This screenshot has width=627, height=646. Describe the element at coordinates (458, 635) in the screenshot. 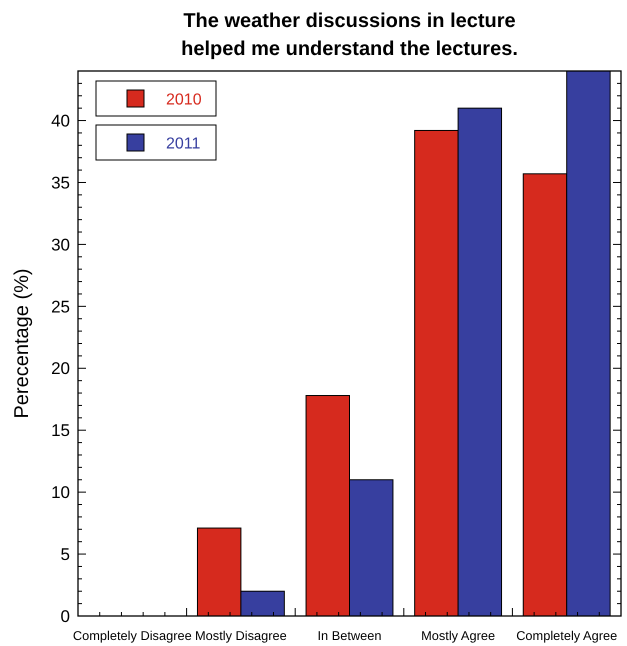

I see `x-tick-label: Mostly Agree` at that location.